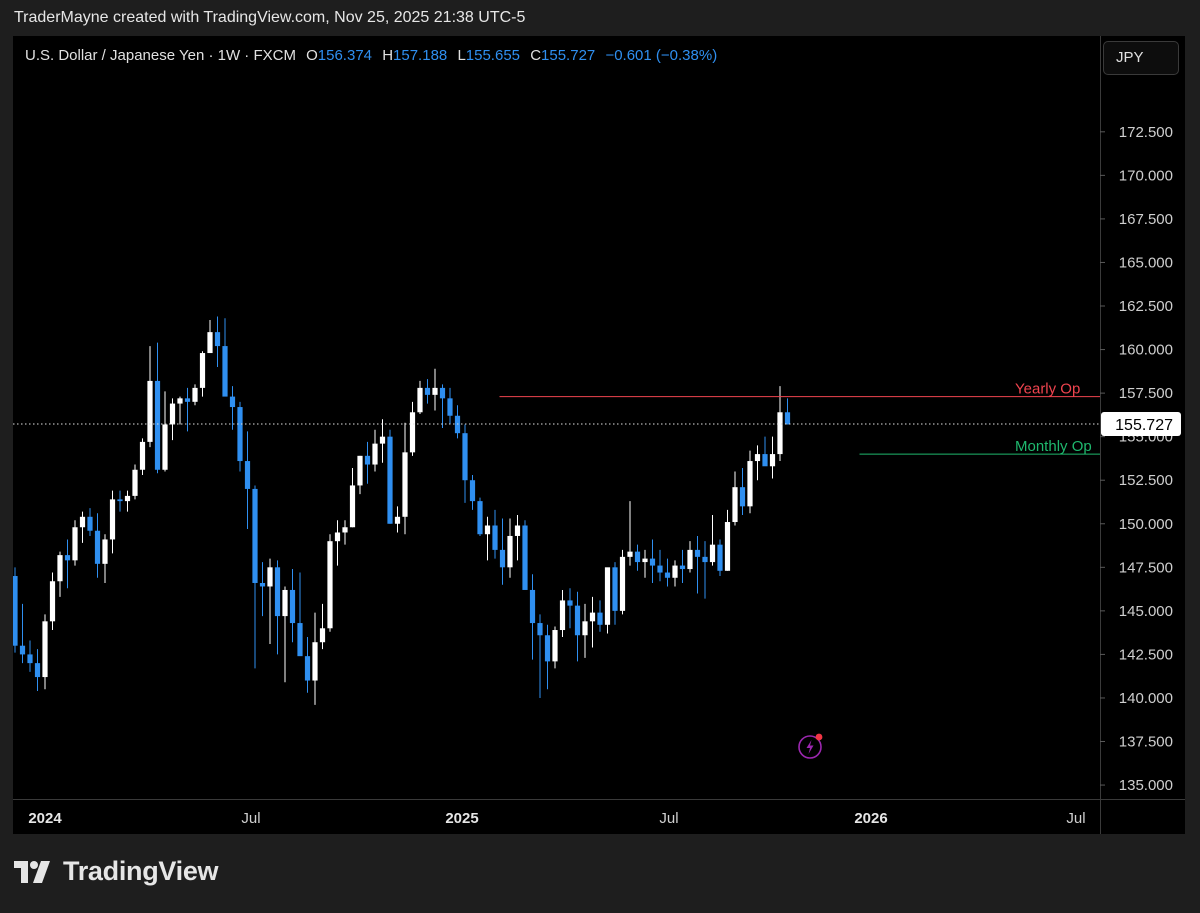 This screenshot has height=913, width=1200. What do you see at coordinates (536, 55) in the screenshot?
I see `close-key: C` at bounding box center [536, 55].